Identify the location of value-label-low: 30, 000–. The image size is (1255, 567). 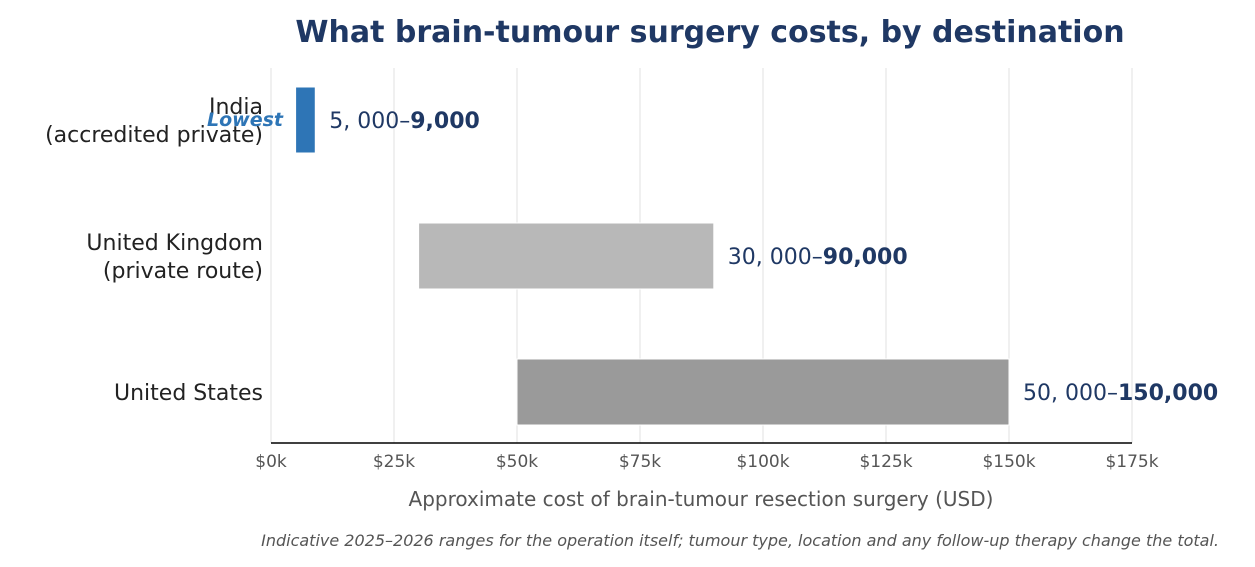
(775, 257).